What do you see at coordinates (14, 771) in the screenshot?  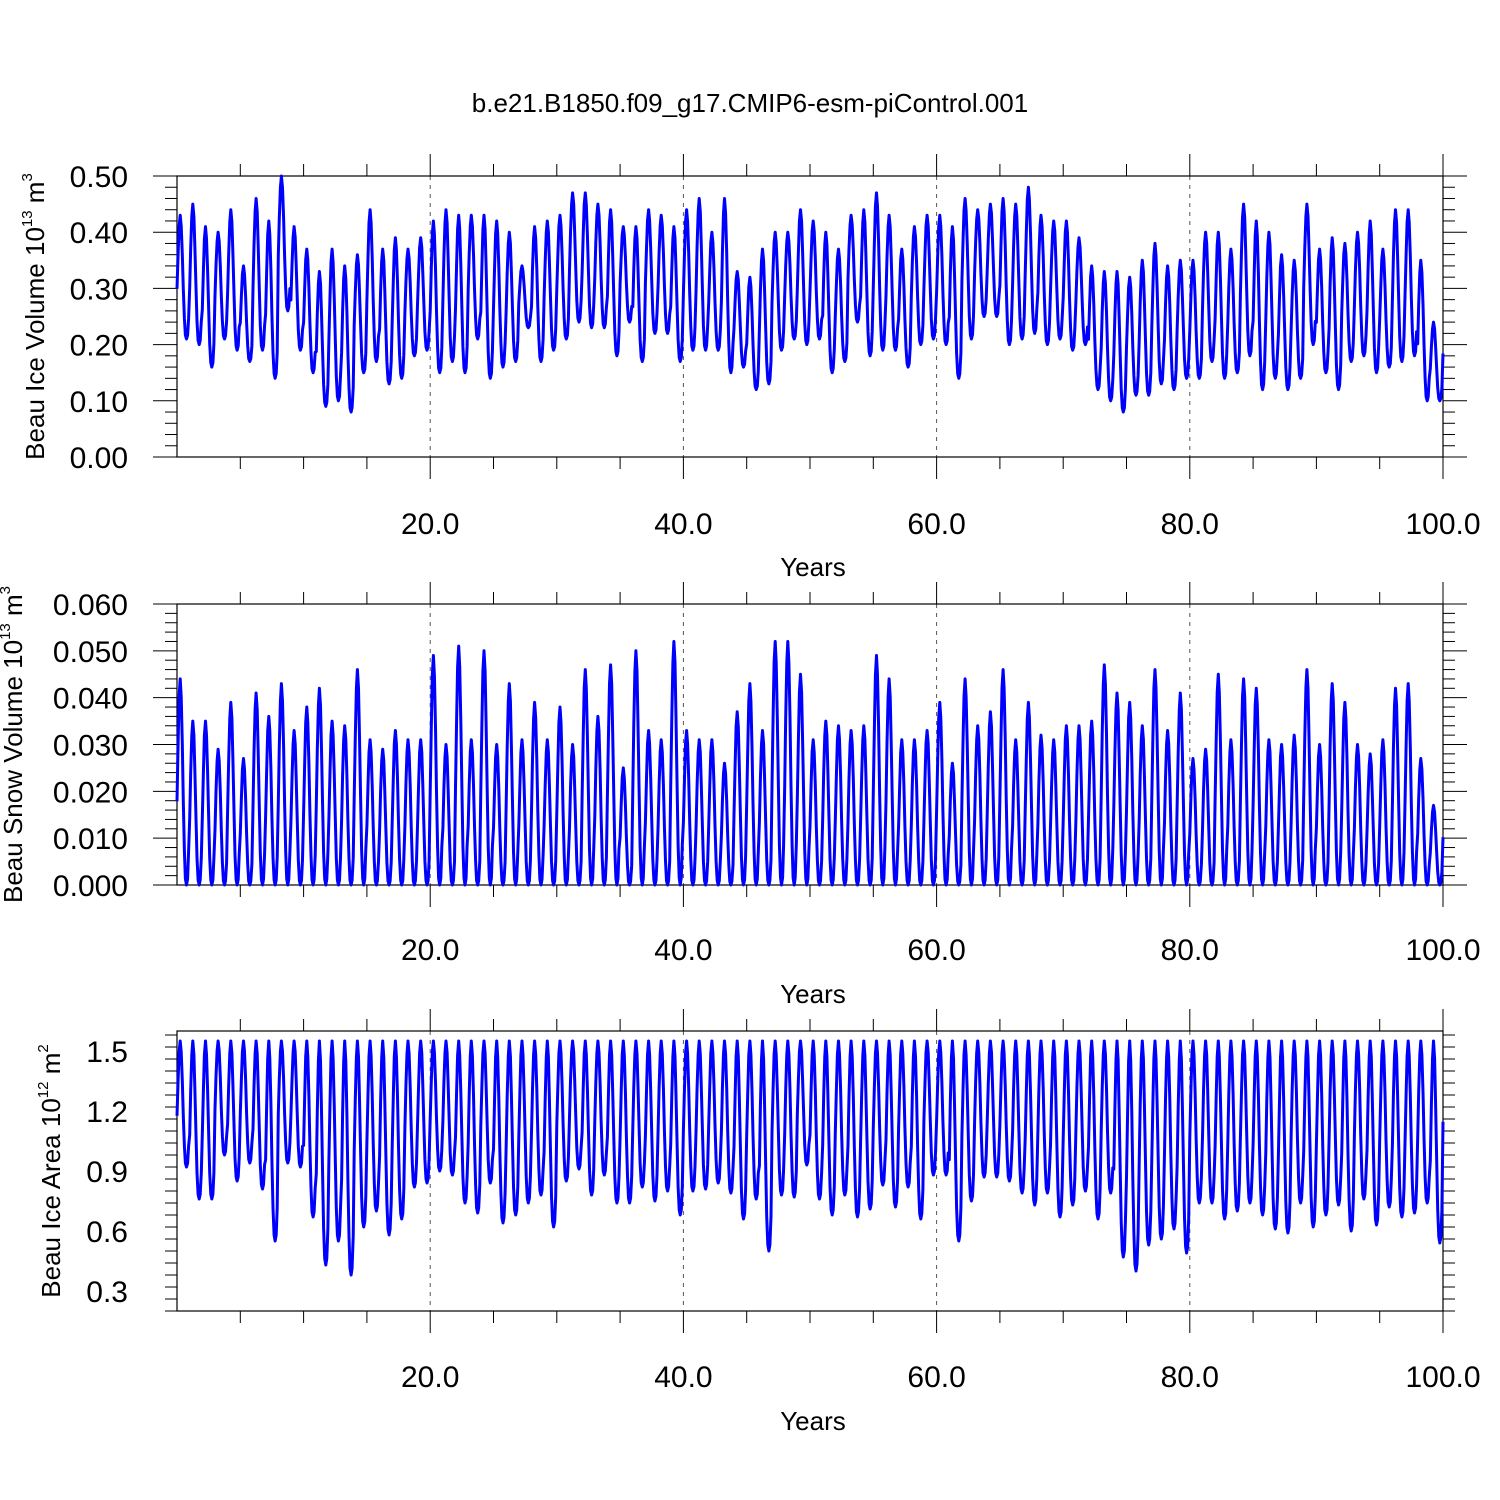 I see `y-axis-title-text: Beau Snow Volume 10` at bounding box center [14, 771].